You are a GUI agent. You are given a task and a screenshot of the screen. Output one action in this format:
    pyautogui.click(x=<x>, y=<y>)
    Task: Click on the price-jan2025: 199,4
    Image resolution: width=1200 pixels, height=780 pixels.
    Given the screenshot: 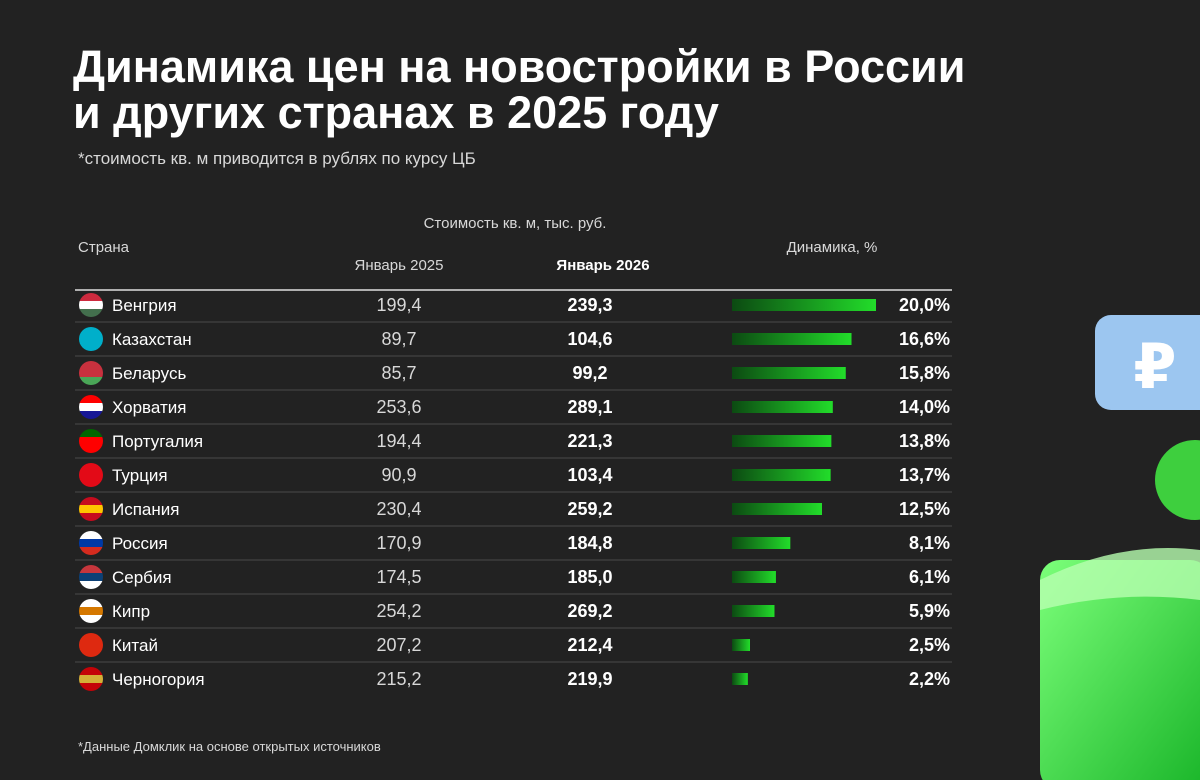 What is the action you would take?
    pyautogui.click(x=398, y=305)
    